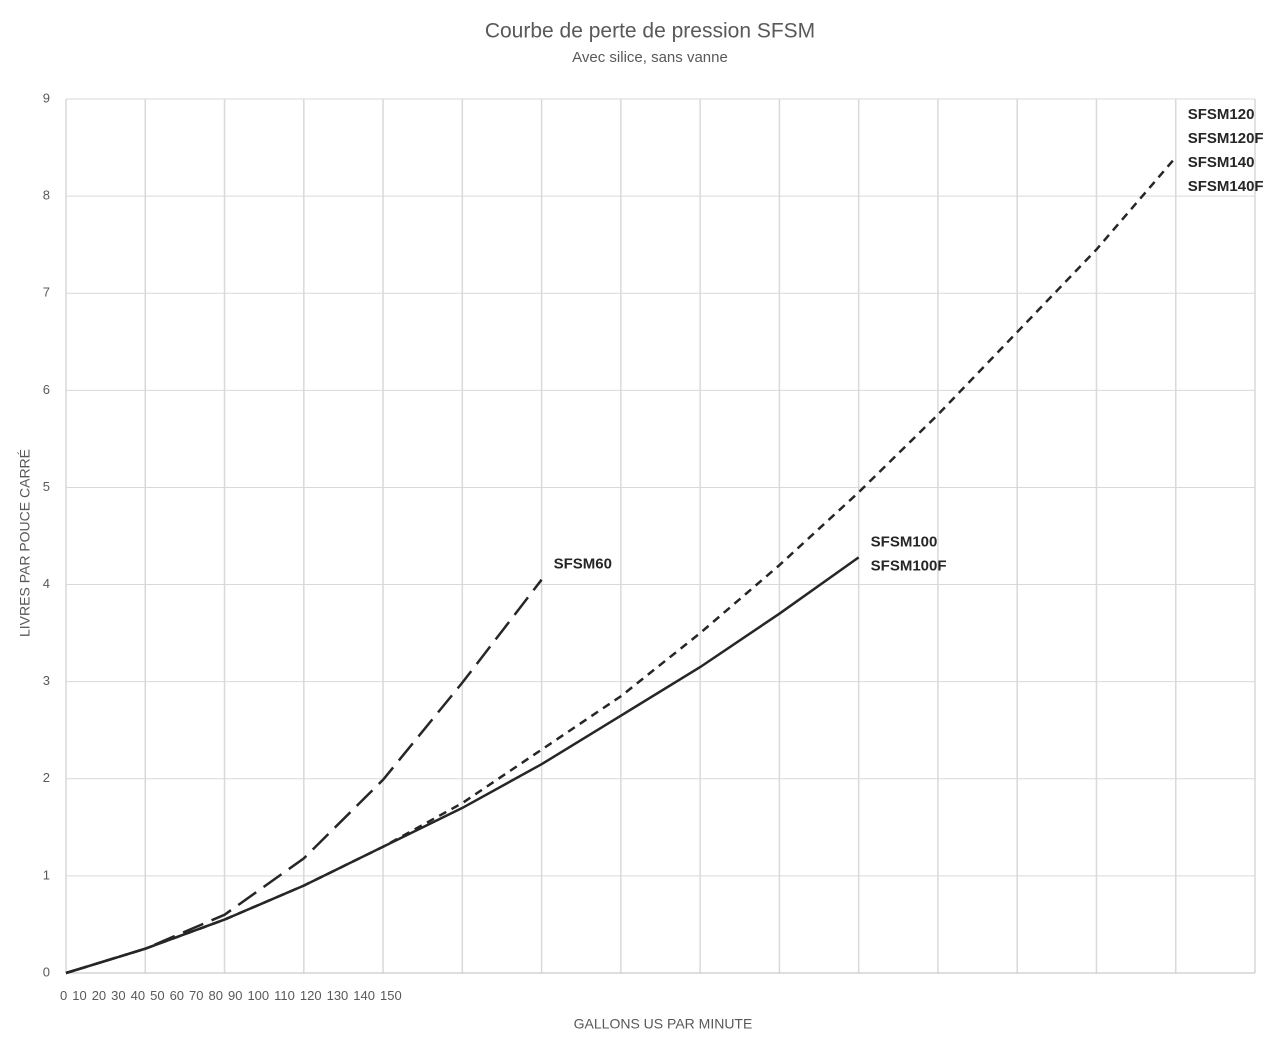  What do you see at coordinates (650, 57) in the screenshot?
I see `chart-subtitle: Avec silice, sans vanne` at bounding box center [650, 57].